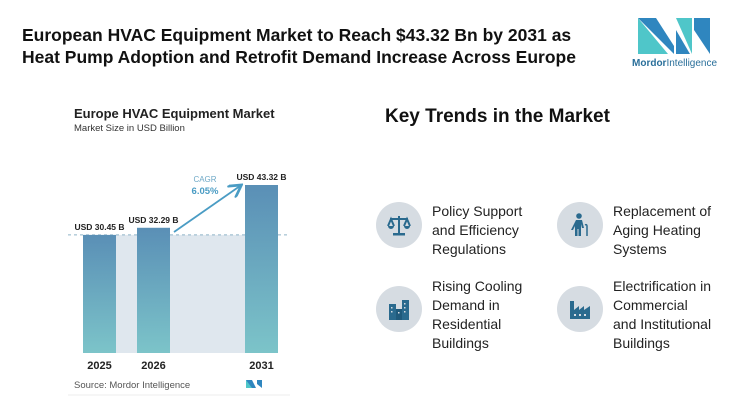 The height and width of the screenshot is (410, 750). Describe the element at coordinates (174, 113) in the screenshot. I see `chart-title: Europe HVAC Equipment Market` at that location.